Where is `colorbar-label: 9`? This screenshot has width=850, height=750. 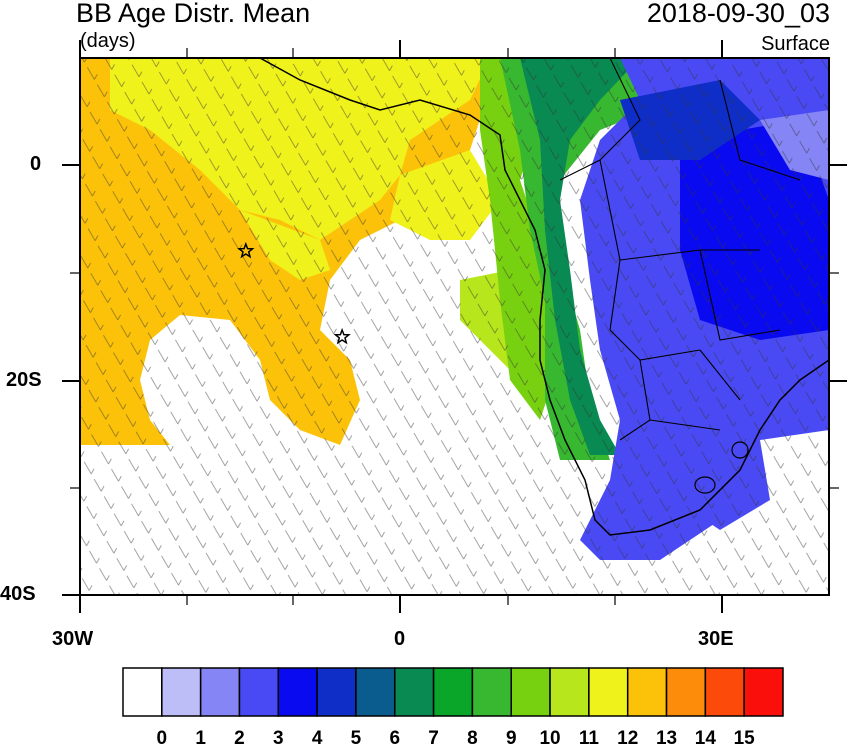
colorbar-label: 9 is located at coordinates (511, 738).